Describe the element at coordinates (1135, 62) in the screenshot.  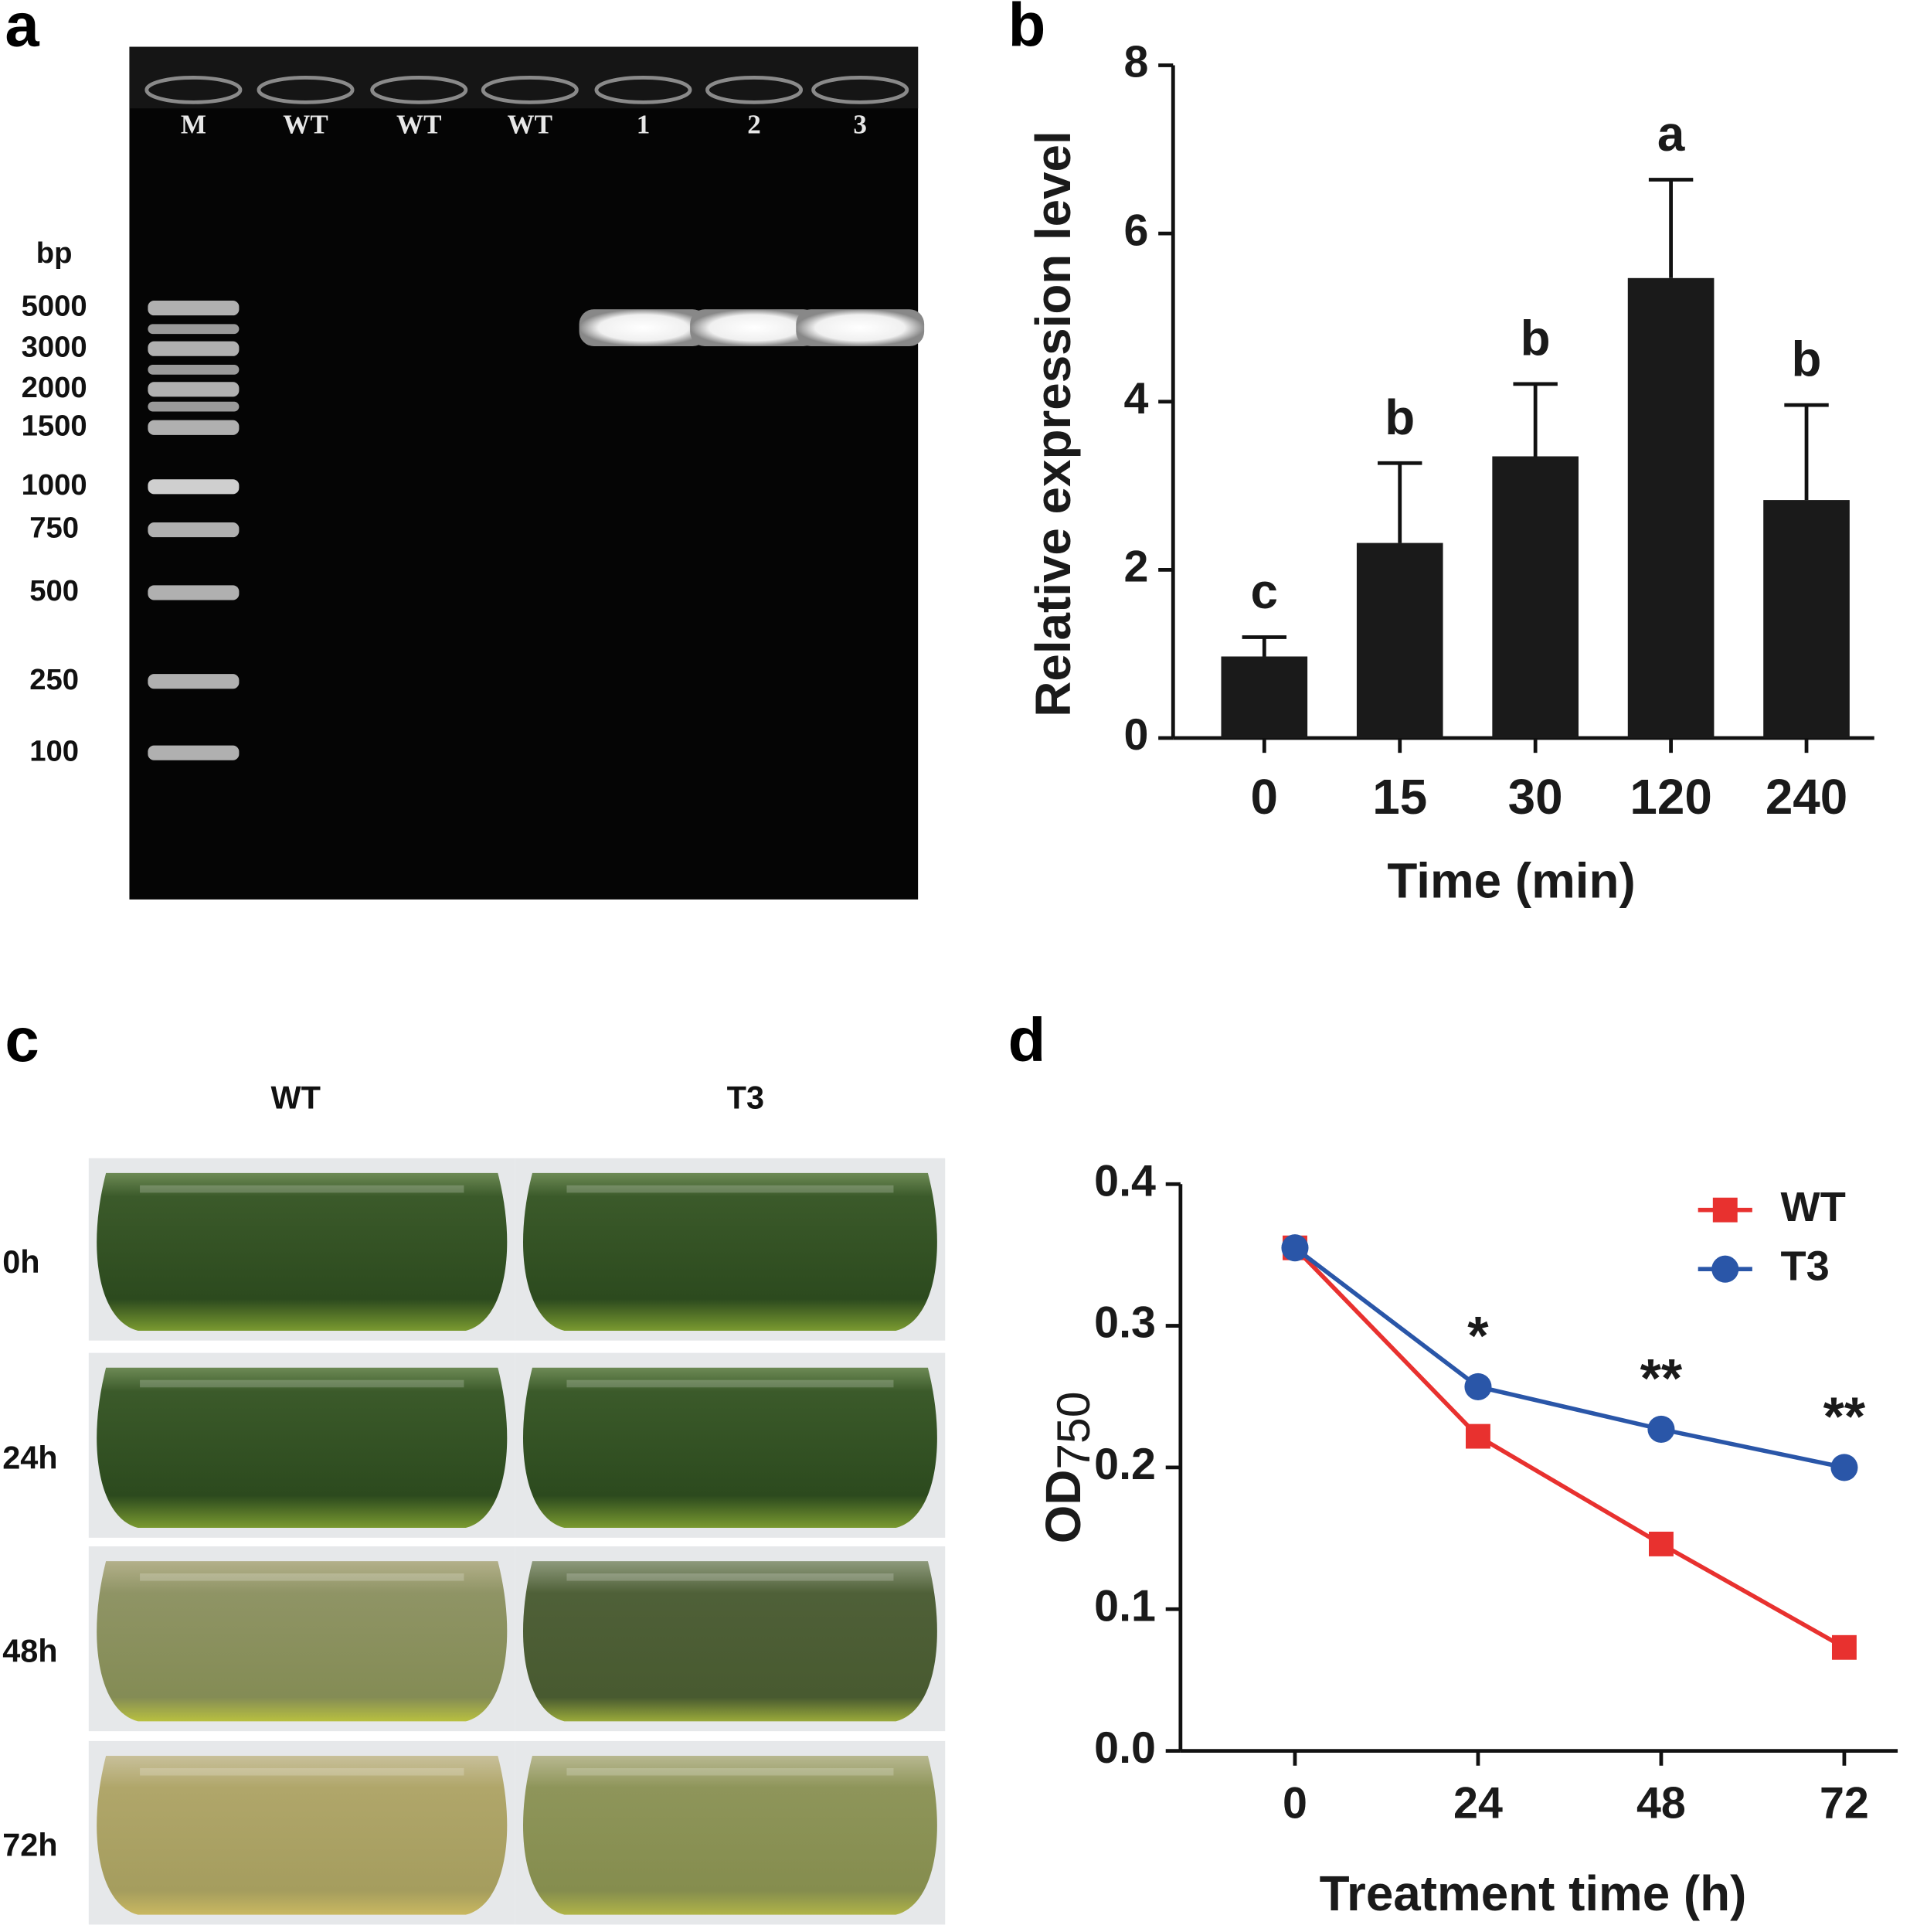
I see `y-tick-label: 8` at that location.